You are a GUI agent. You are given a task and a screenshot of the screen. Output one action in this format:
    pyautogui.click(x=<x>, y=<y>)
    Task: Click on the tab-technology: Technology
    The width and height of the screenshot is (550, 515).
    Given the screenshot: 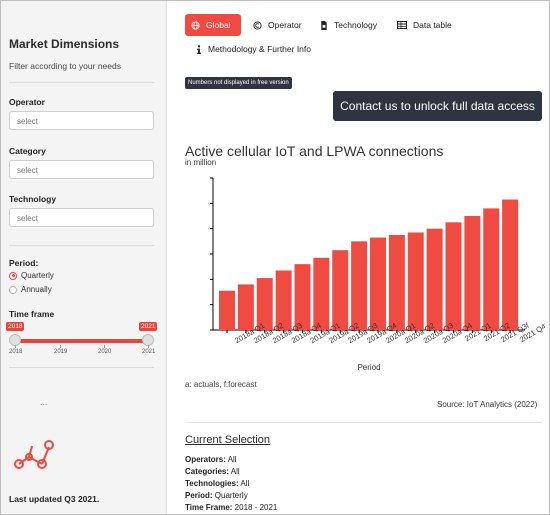 What is the action you would take?
    pyautogui.click(x=348, y=25)
    